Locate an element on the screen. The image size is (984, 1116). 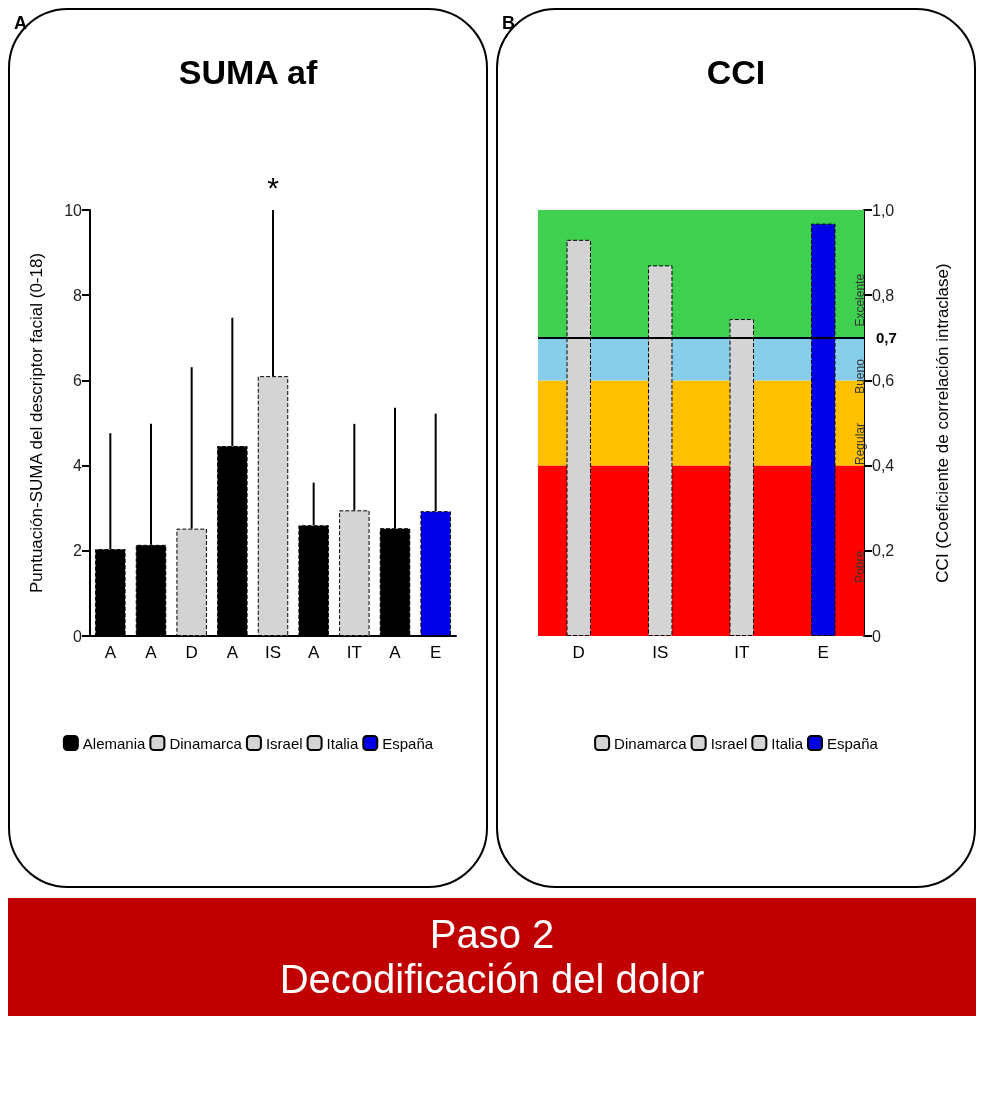
y2-tick-label: 0,2 is located at coordinates (883, 551).